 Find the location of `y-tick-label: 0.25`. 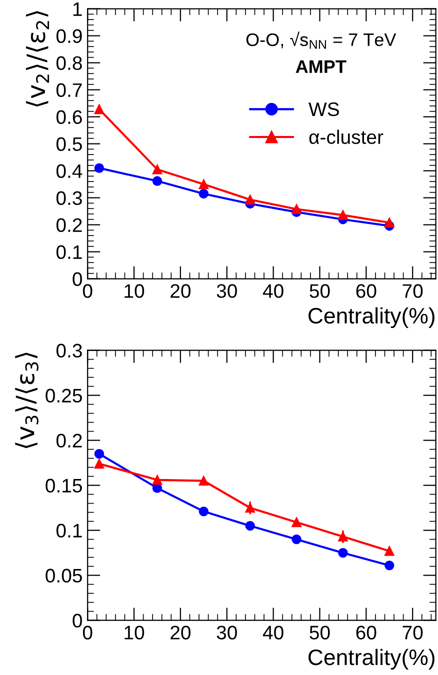

y-tick-label: 0.25 is located at coordinates (64, 395).